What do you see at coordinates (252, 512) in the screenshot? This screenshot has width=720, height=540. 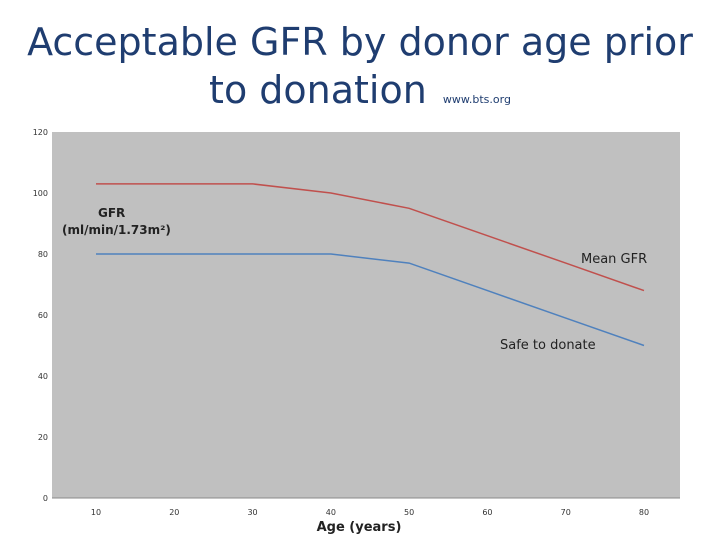 I see `x-tick-label: 30` at bounding box center [252, 512].